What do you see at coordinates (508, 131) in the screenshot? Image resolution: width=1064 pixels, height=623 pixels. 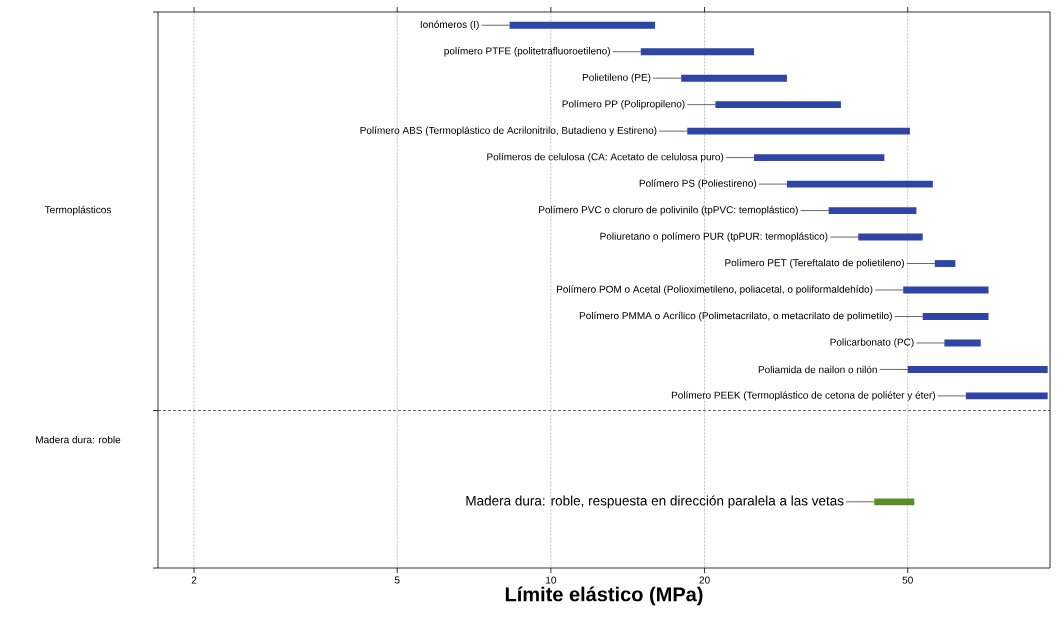 I see `y-tick-label: Polímero ABS (Termoplástico de Acrilonitrilo, Butadieno y Estireno)` at bounding box center [508, 131].